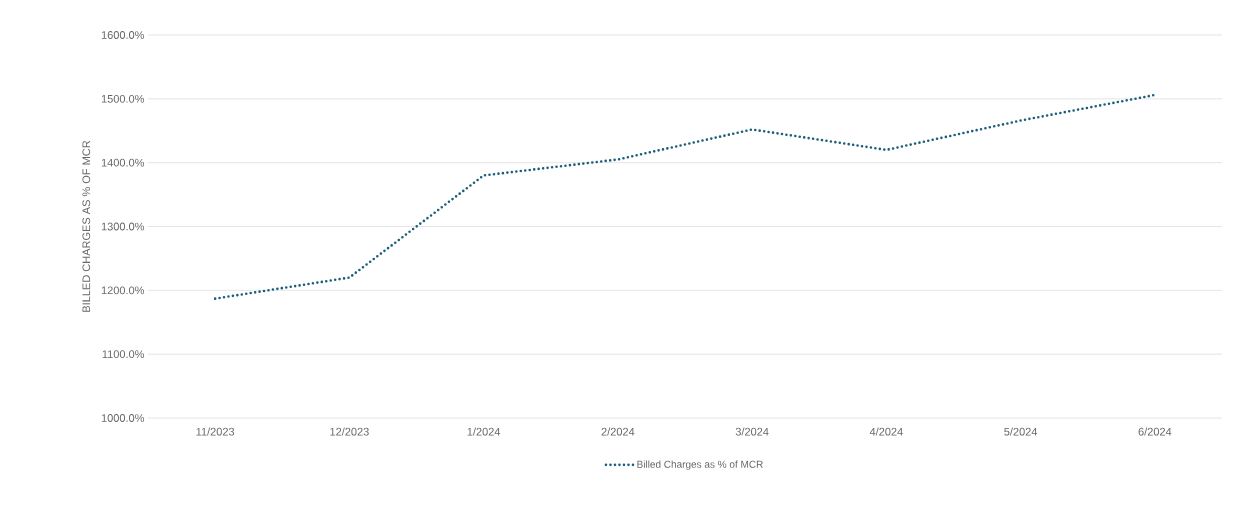 This screenshot has width=1249, height=506. I want to click on x-tick-label: 2/2024, so click(618, 431).